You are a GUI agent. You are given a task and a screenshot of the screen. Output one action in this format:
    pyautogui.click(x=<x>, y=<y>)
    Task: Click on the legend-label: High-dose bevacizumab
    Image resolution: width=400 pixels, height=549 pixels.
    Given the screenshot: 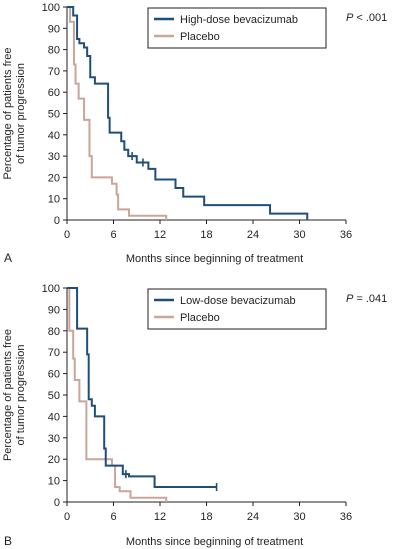 What is the action you would take?
    pyautogui.click(x=239, y=20)
    